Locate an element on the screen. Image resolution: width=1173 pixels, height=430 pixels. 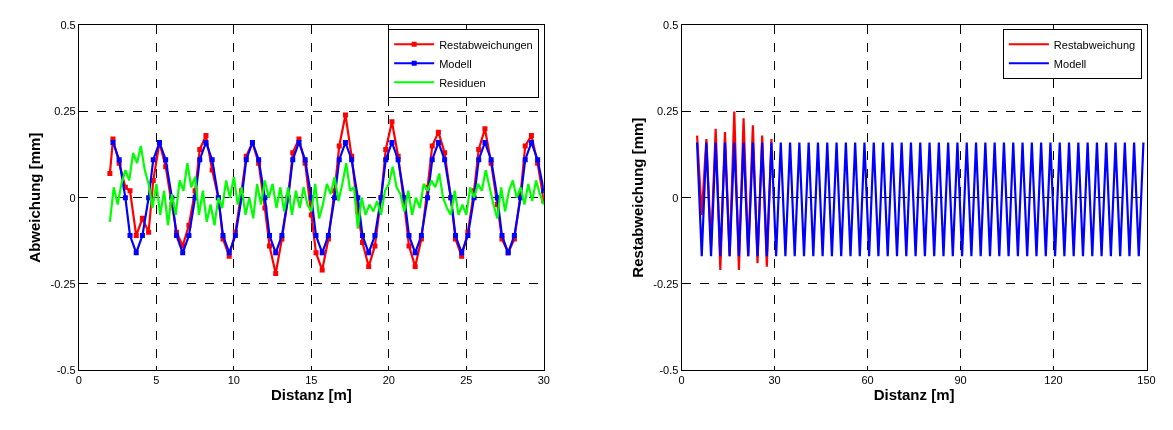
legend-label: Residuen is located at coordinates (462, 82).